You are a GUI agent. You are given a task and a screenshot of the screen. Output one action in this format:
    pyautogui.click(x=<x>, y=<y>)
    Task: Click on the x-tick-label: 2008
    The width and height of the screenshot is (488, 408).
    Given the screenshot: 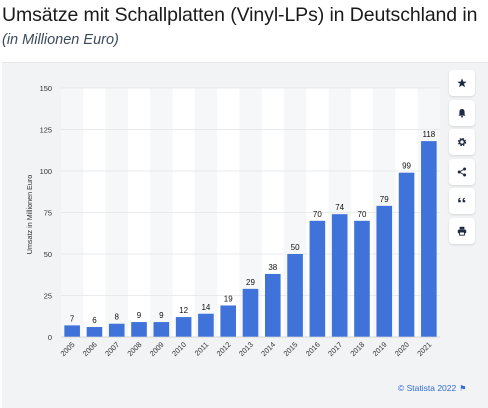 What is the action you would take?
    pyautogui.click(x=134, y=349)
    